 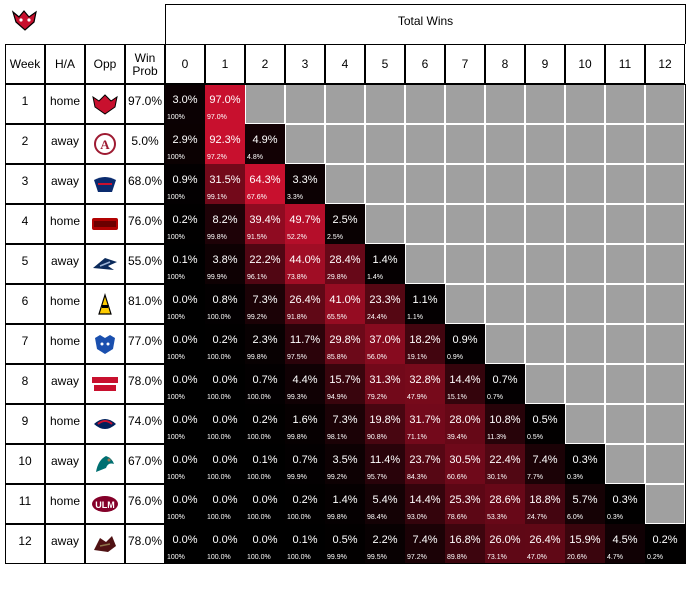 I want to click on week-number: 1, so click(x=25, y=101).